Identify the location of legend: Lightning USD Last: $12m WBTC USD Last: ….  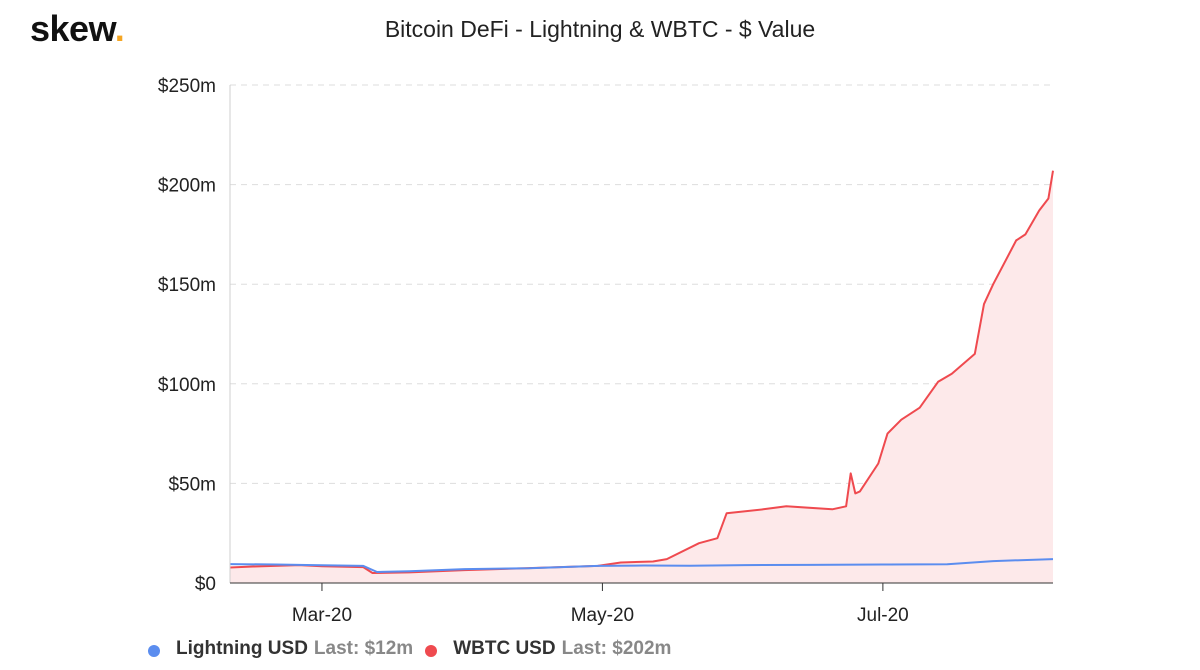
(415, 649).